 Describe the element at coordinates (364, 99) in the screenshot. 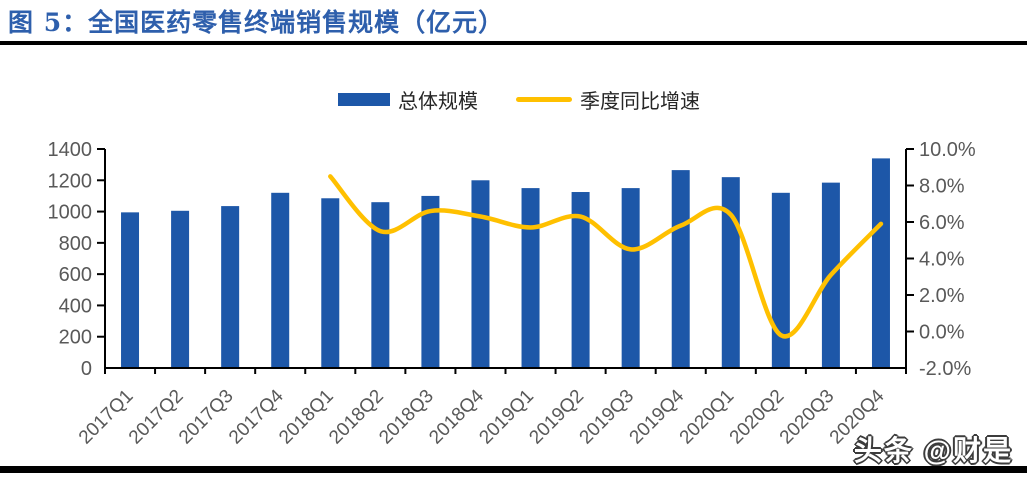

I see `legend-bar-swatch-icon` at that location.